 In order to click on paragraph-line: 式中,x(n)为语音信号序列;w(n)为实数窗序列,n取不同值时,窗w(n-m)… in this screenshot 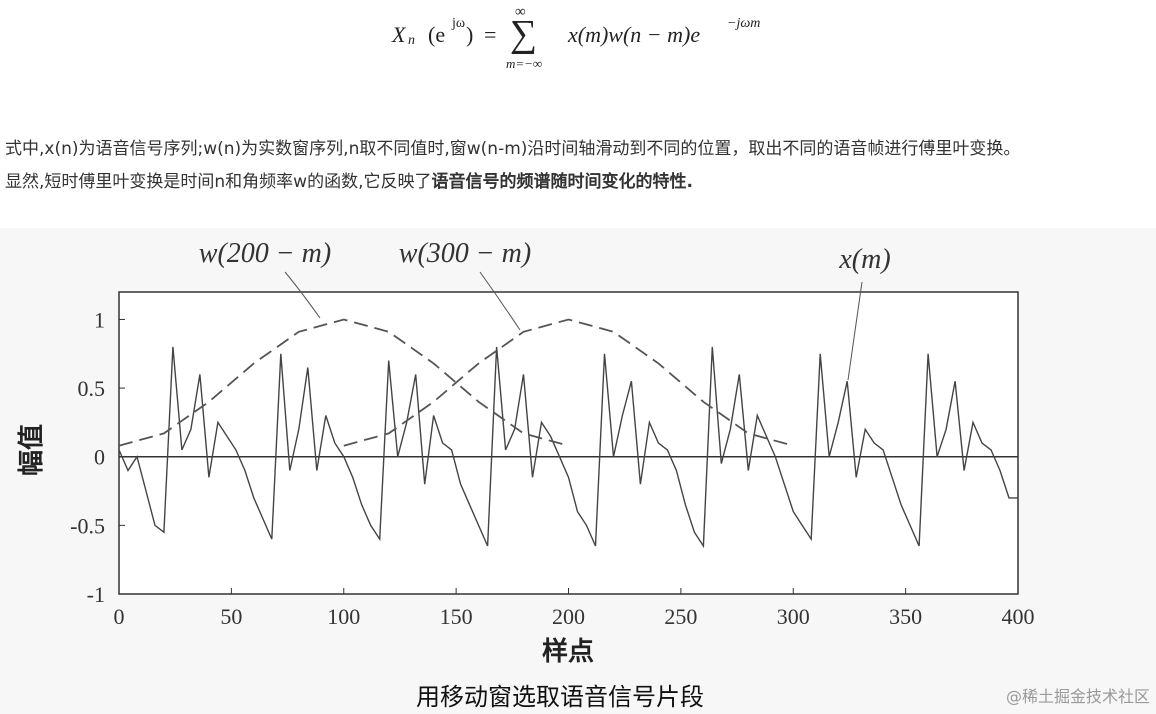, I will do `click(513, 149)`.